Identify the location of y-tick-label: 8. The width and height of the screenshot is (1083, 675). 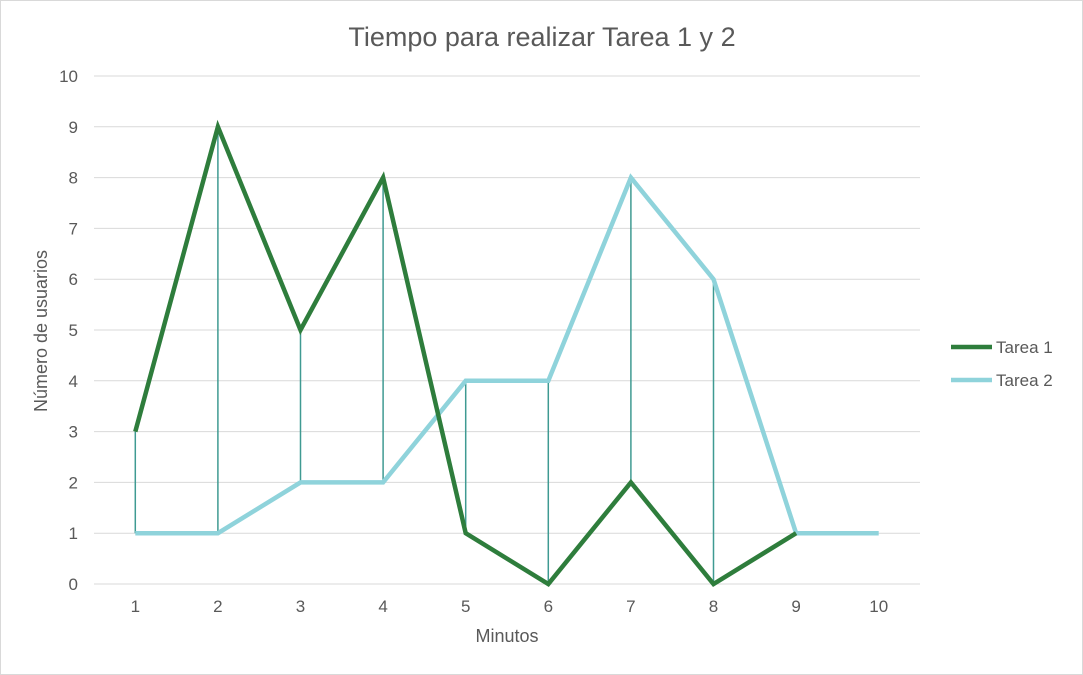
(73, 178).